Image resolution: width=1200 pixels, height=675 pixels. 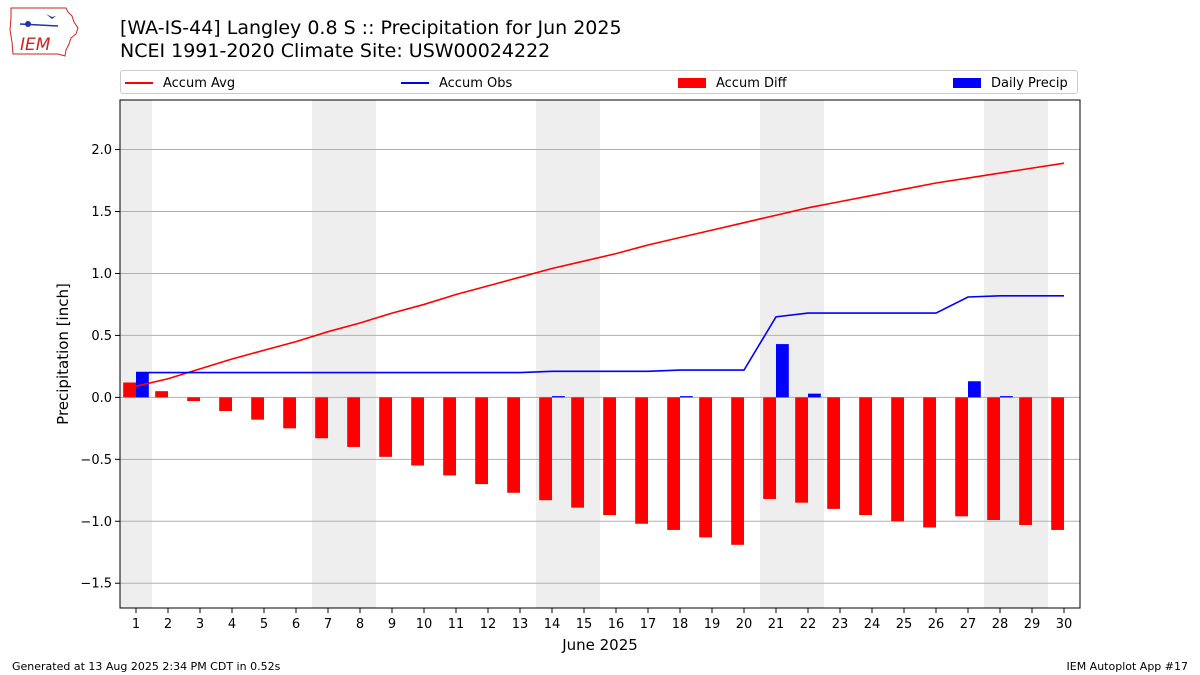 What do you see at coordinates (139, 83) in the screenshot?
I see `legend-swatch-accum-avg` at bounding box center [139, 83].